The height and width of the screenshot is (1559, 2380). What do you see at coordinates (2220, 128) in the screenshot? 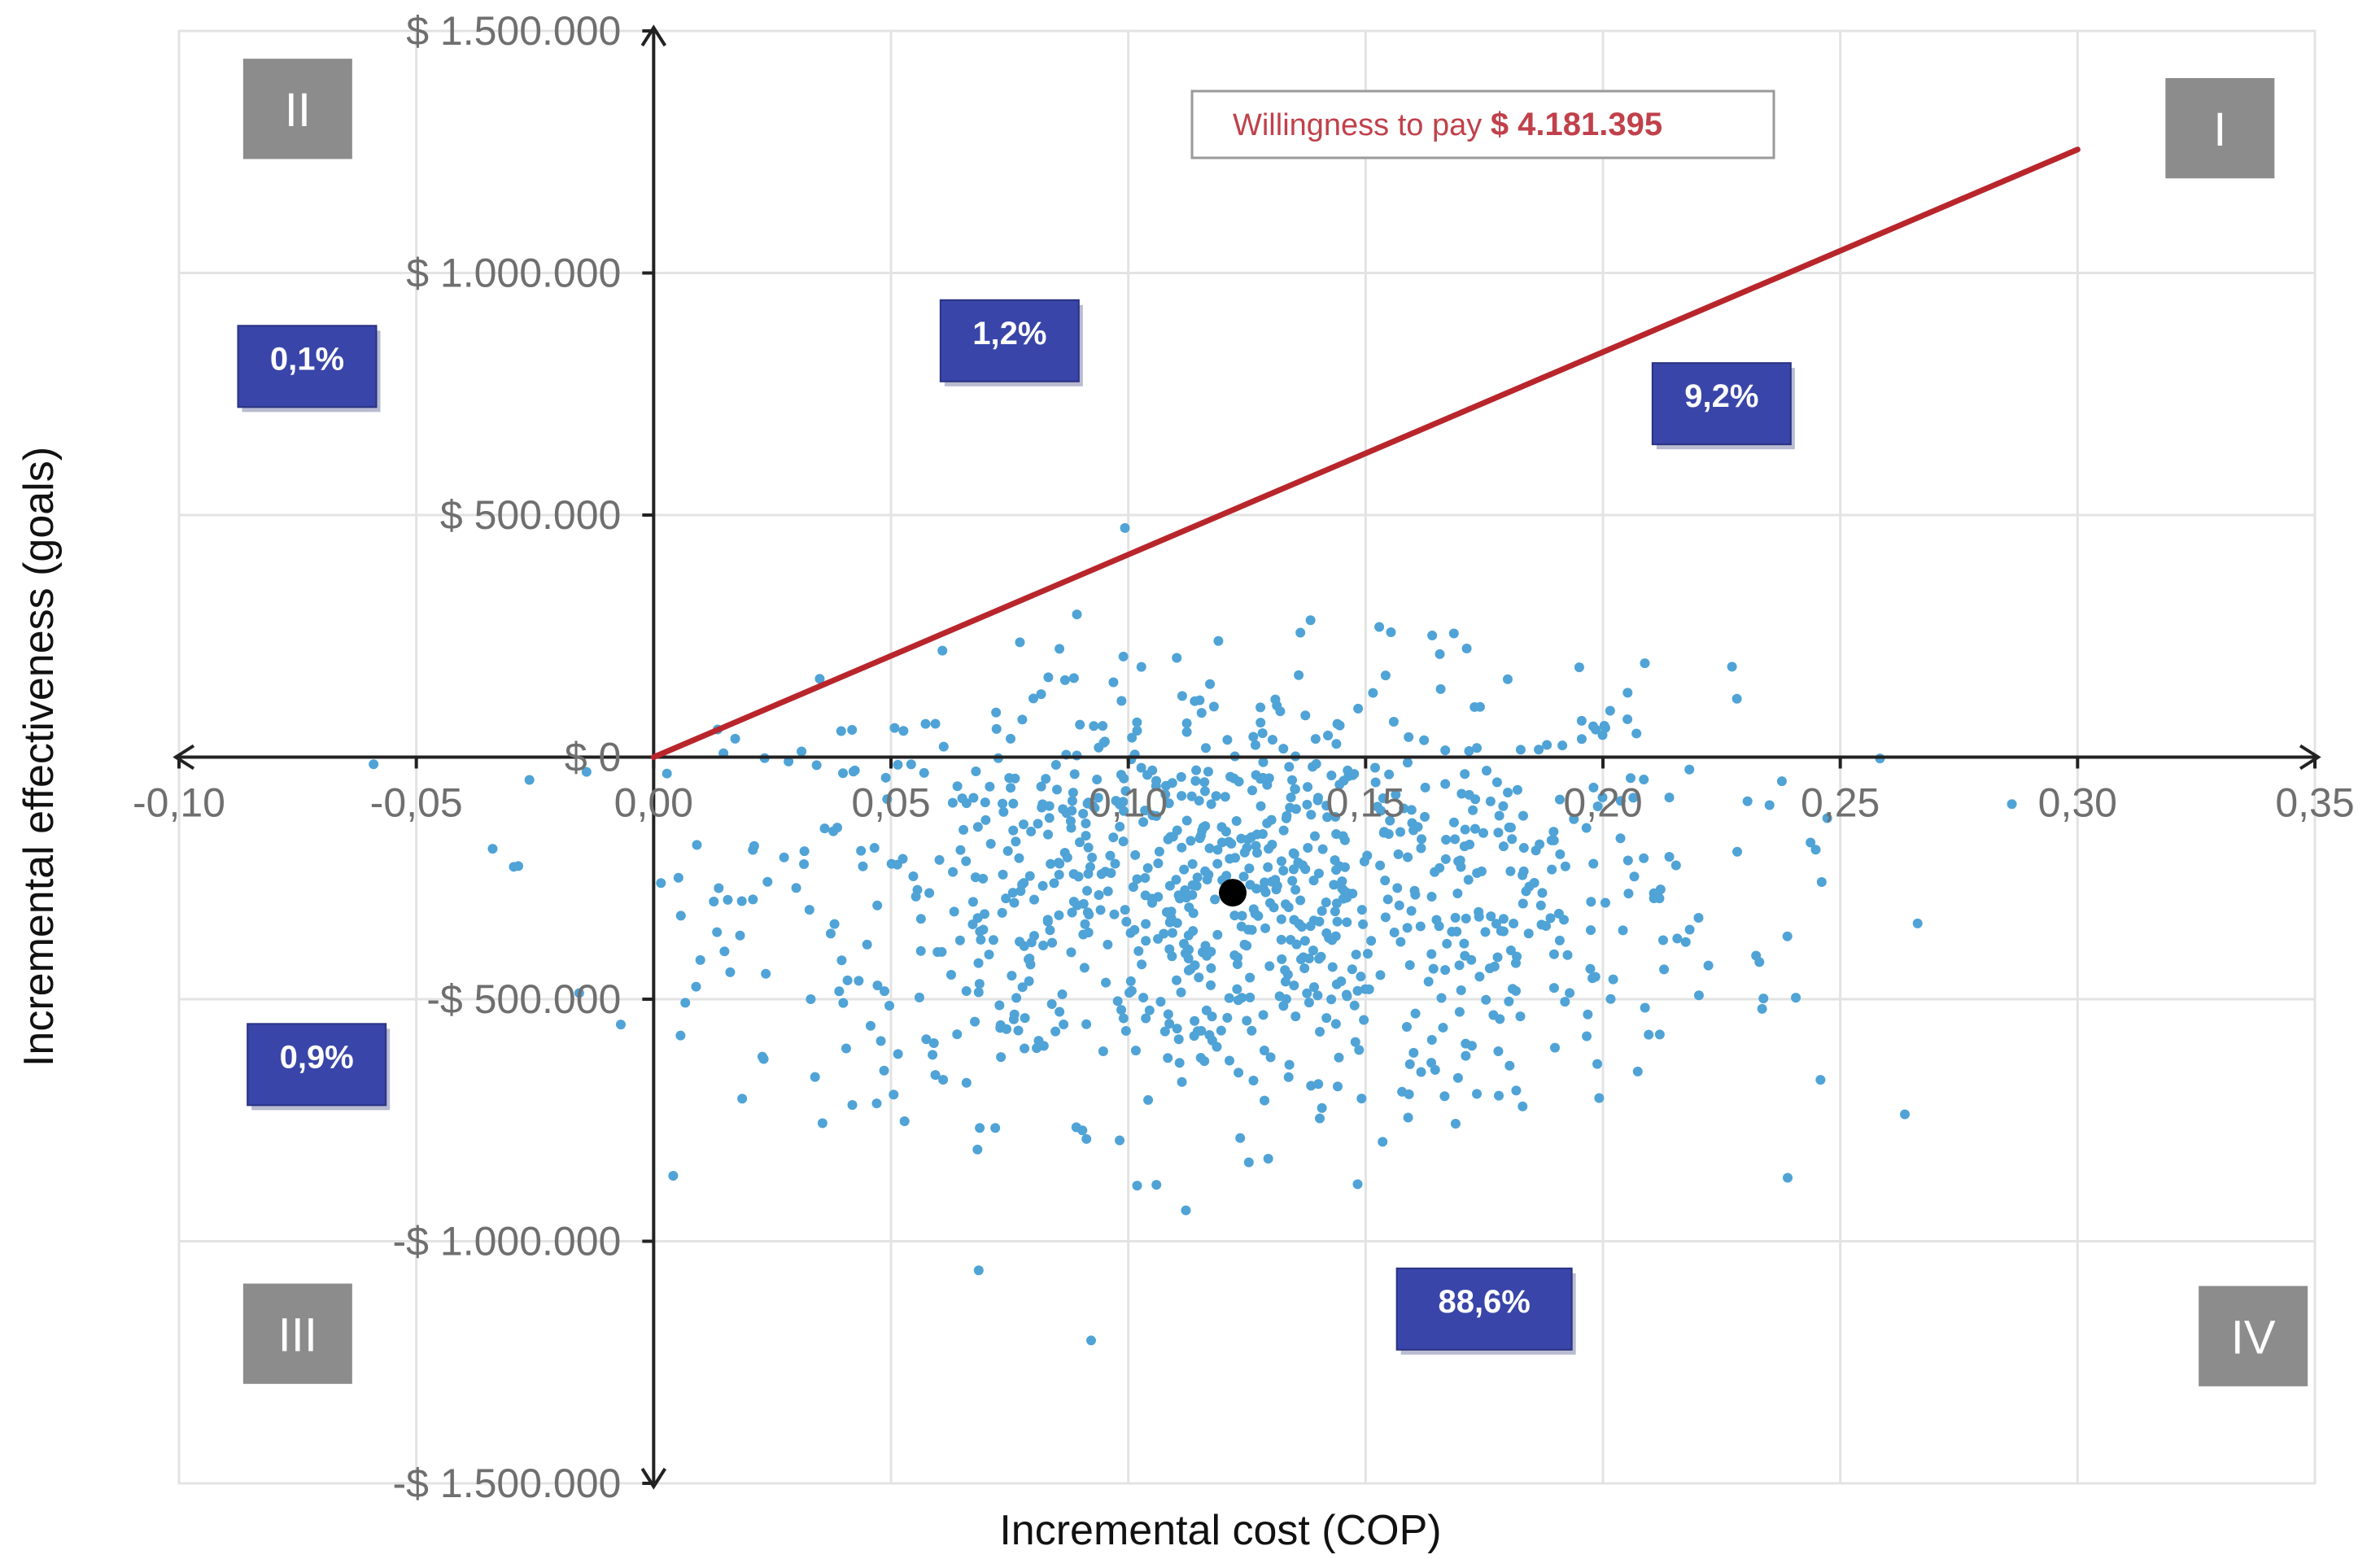
I see `quadrant-box-I` at bounding box center [2220, 128].